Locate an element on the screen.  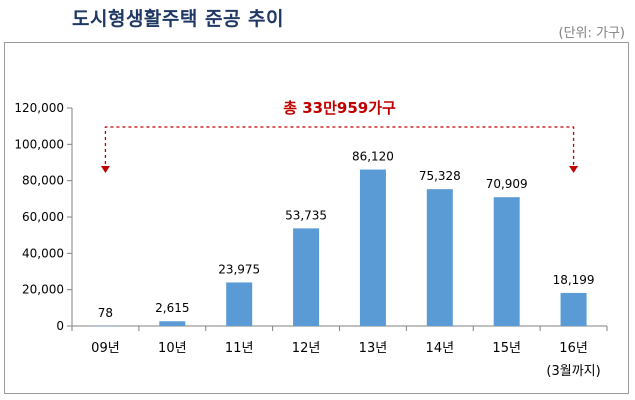
y-tick-label: 40,000 is located at coordinates (43, 253).